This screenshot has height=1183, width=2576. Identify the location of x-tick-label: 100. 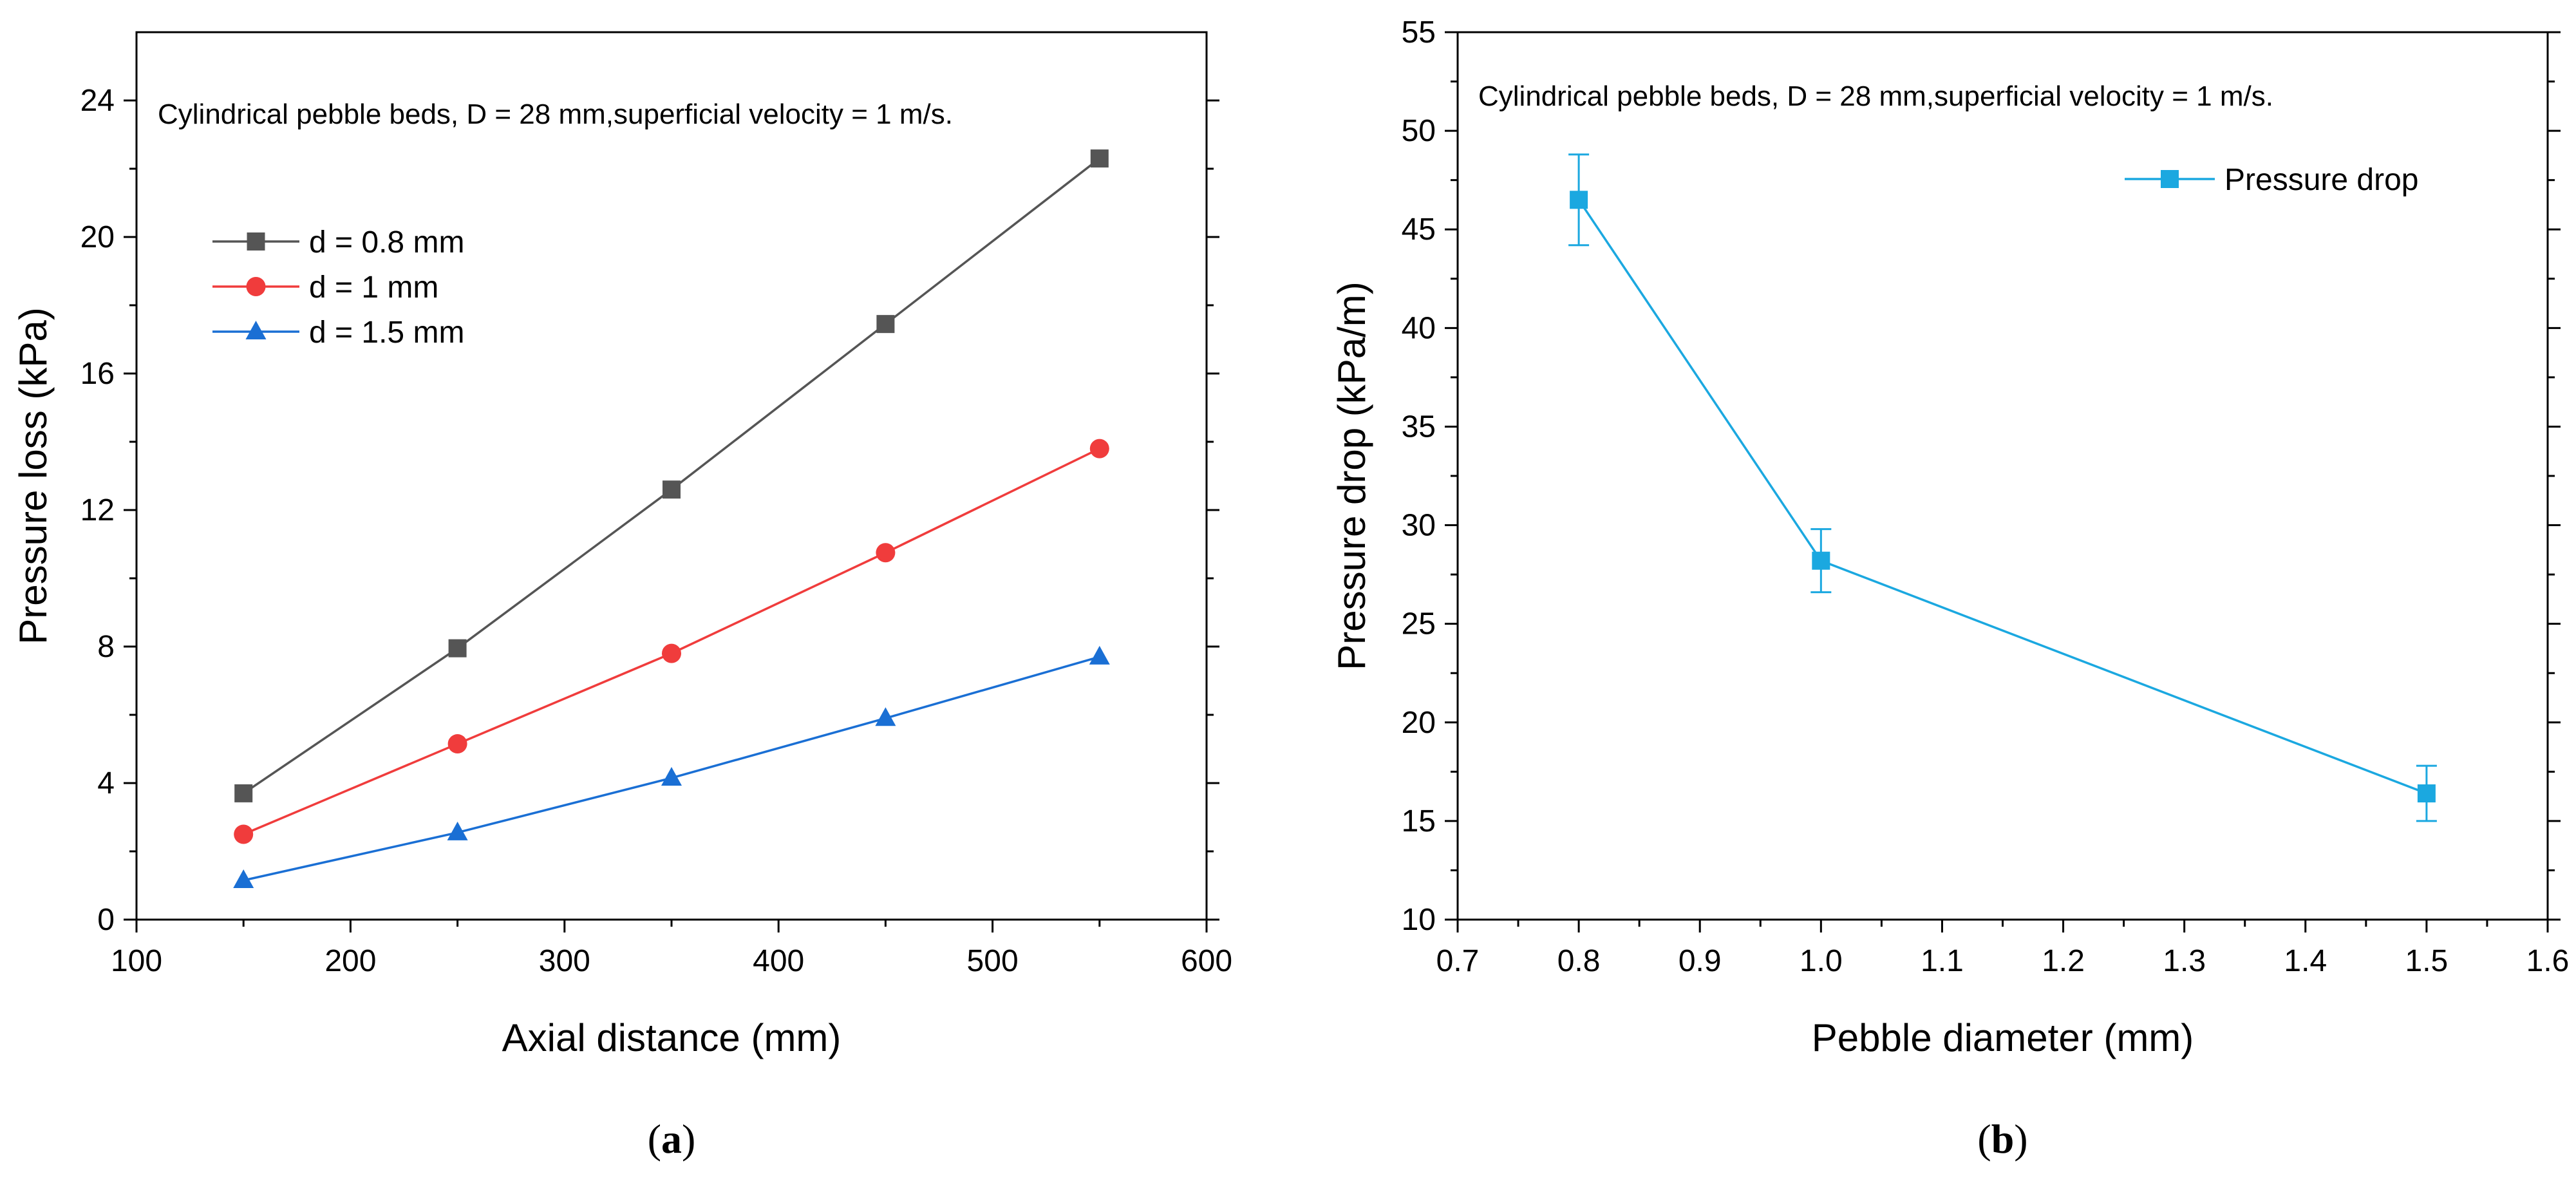
(136, 961).